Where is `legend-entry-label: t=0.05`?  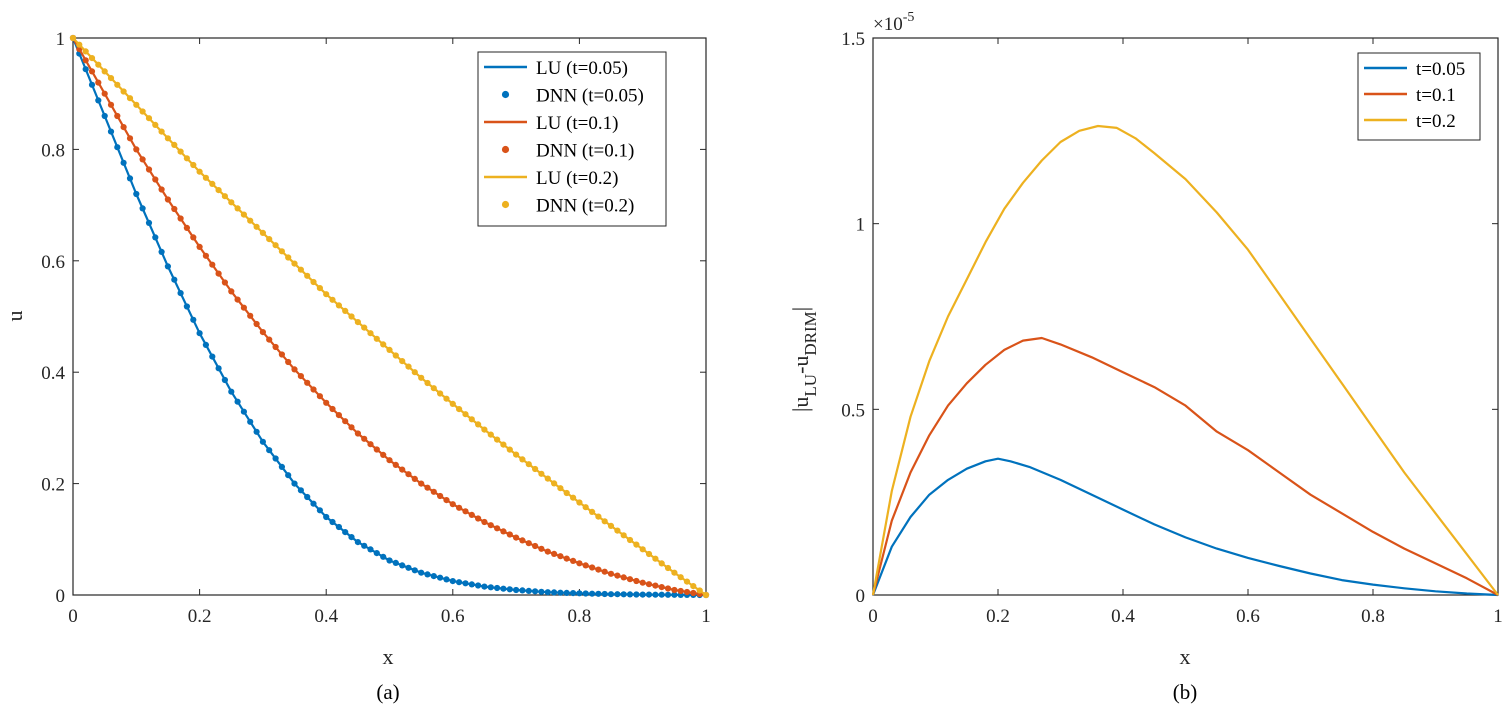
legend-entry-label: t=0.05 is located at coordinates (1440, 69).